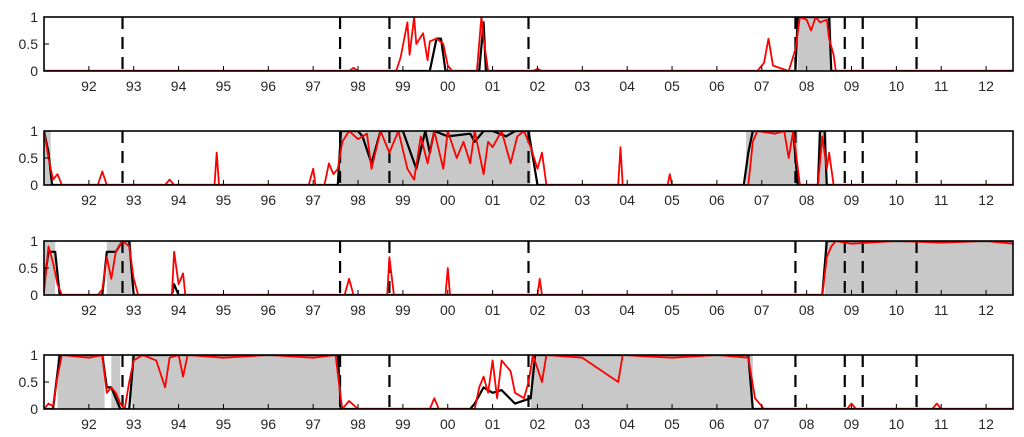 Image resolution: width=1024 pixels, height=437 pixels. What do you see at coordinates (493, 424) in the screenshot?
I see `x-tick-label: 01` at bounding box center [493, 424].